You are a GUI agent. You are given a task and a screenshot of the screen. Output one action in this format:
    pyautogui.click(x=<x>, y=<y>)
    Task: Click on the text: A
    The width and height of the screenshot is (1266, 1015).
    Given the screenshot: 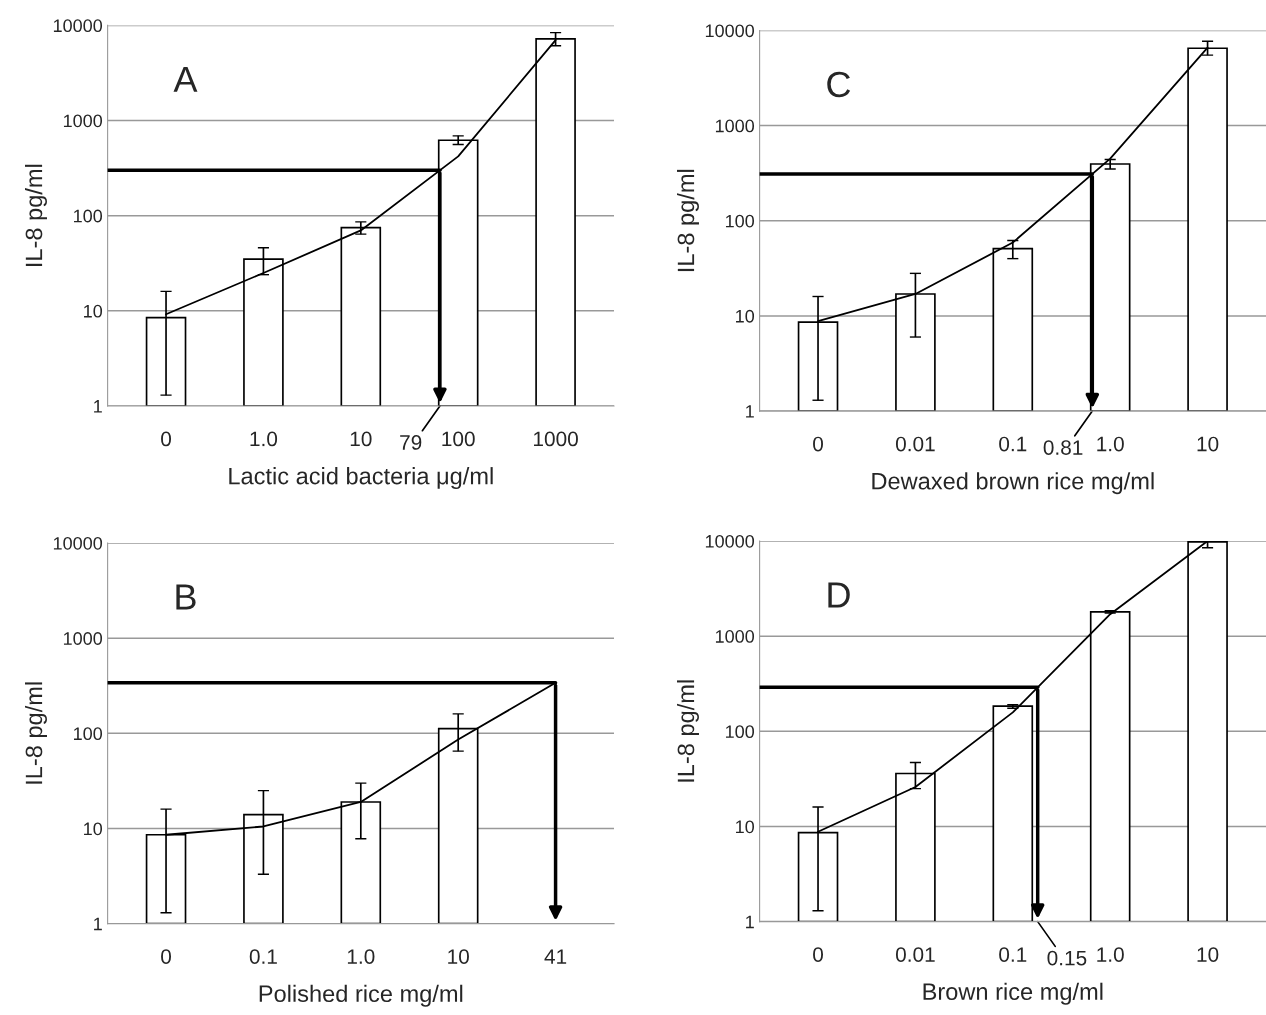 What is the action you would take?
    pyautogui.click(x=185, y=79)
    